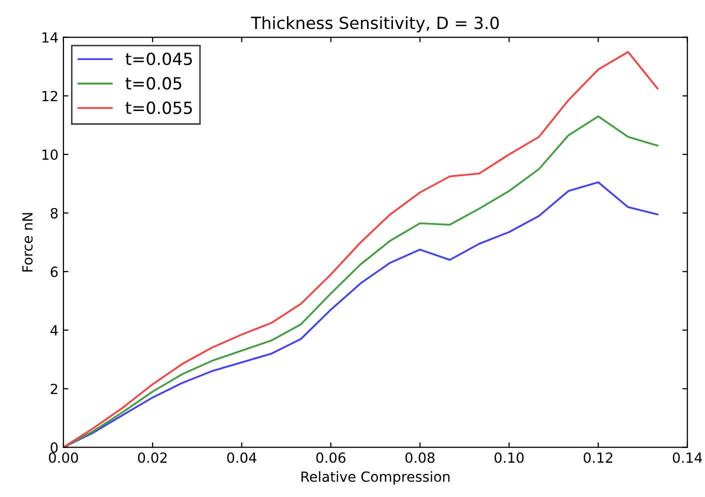 The height and width of the screenshot is (497, 705). What do you see at coordinates (50, 37) in the screenshot?
I see `y-tick-label: 14` at bounding box center [50, 37].